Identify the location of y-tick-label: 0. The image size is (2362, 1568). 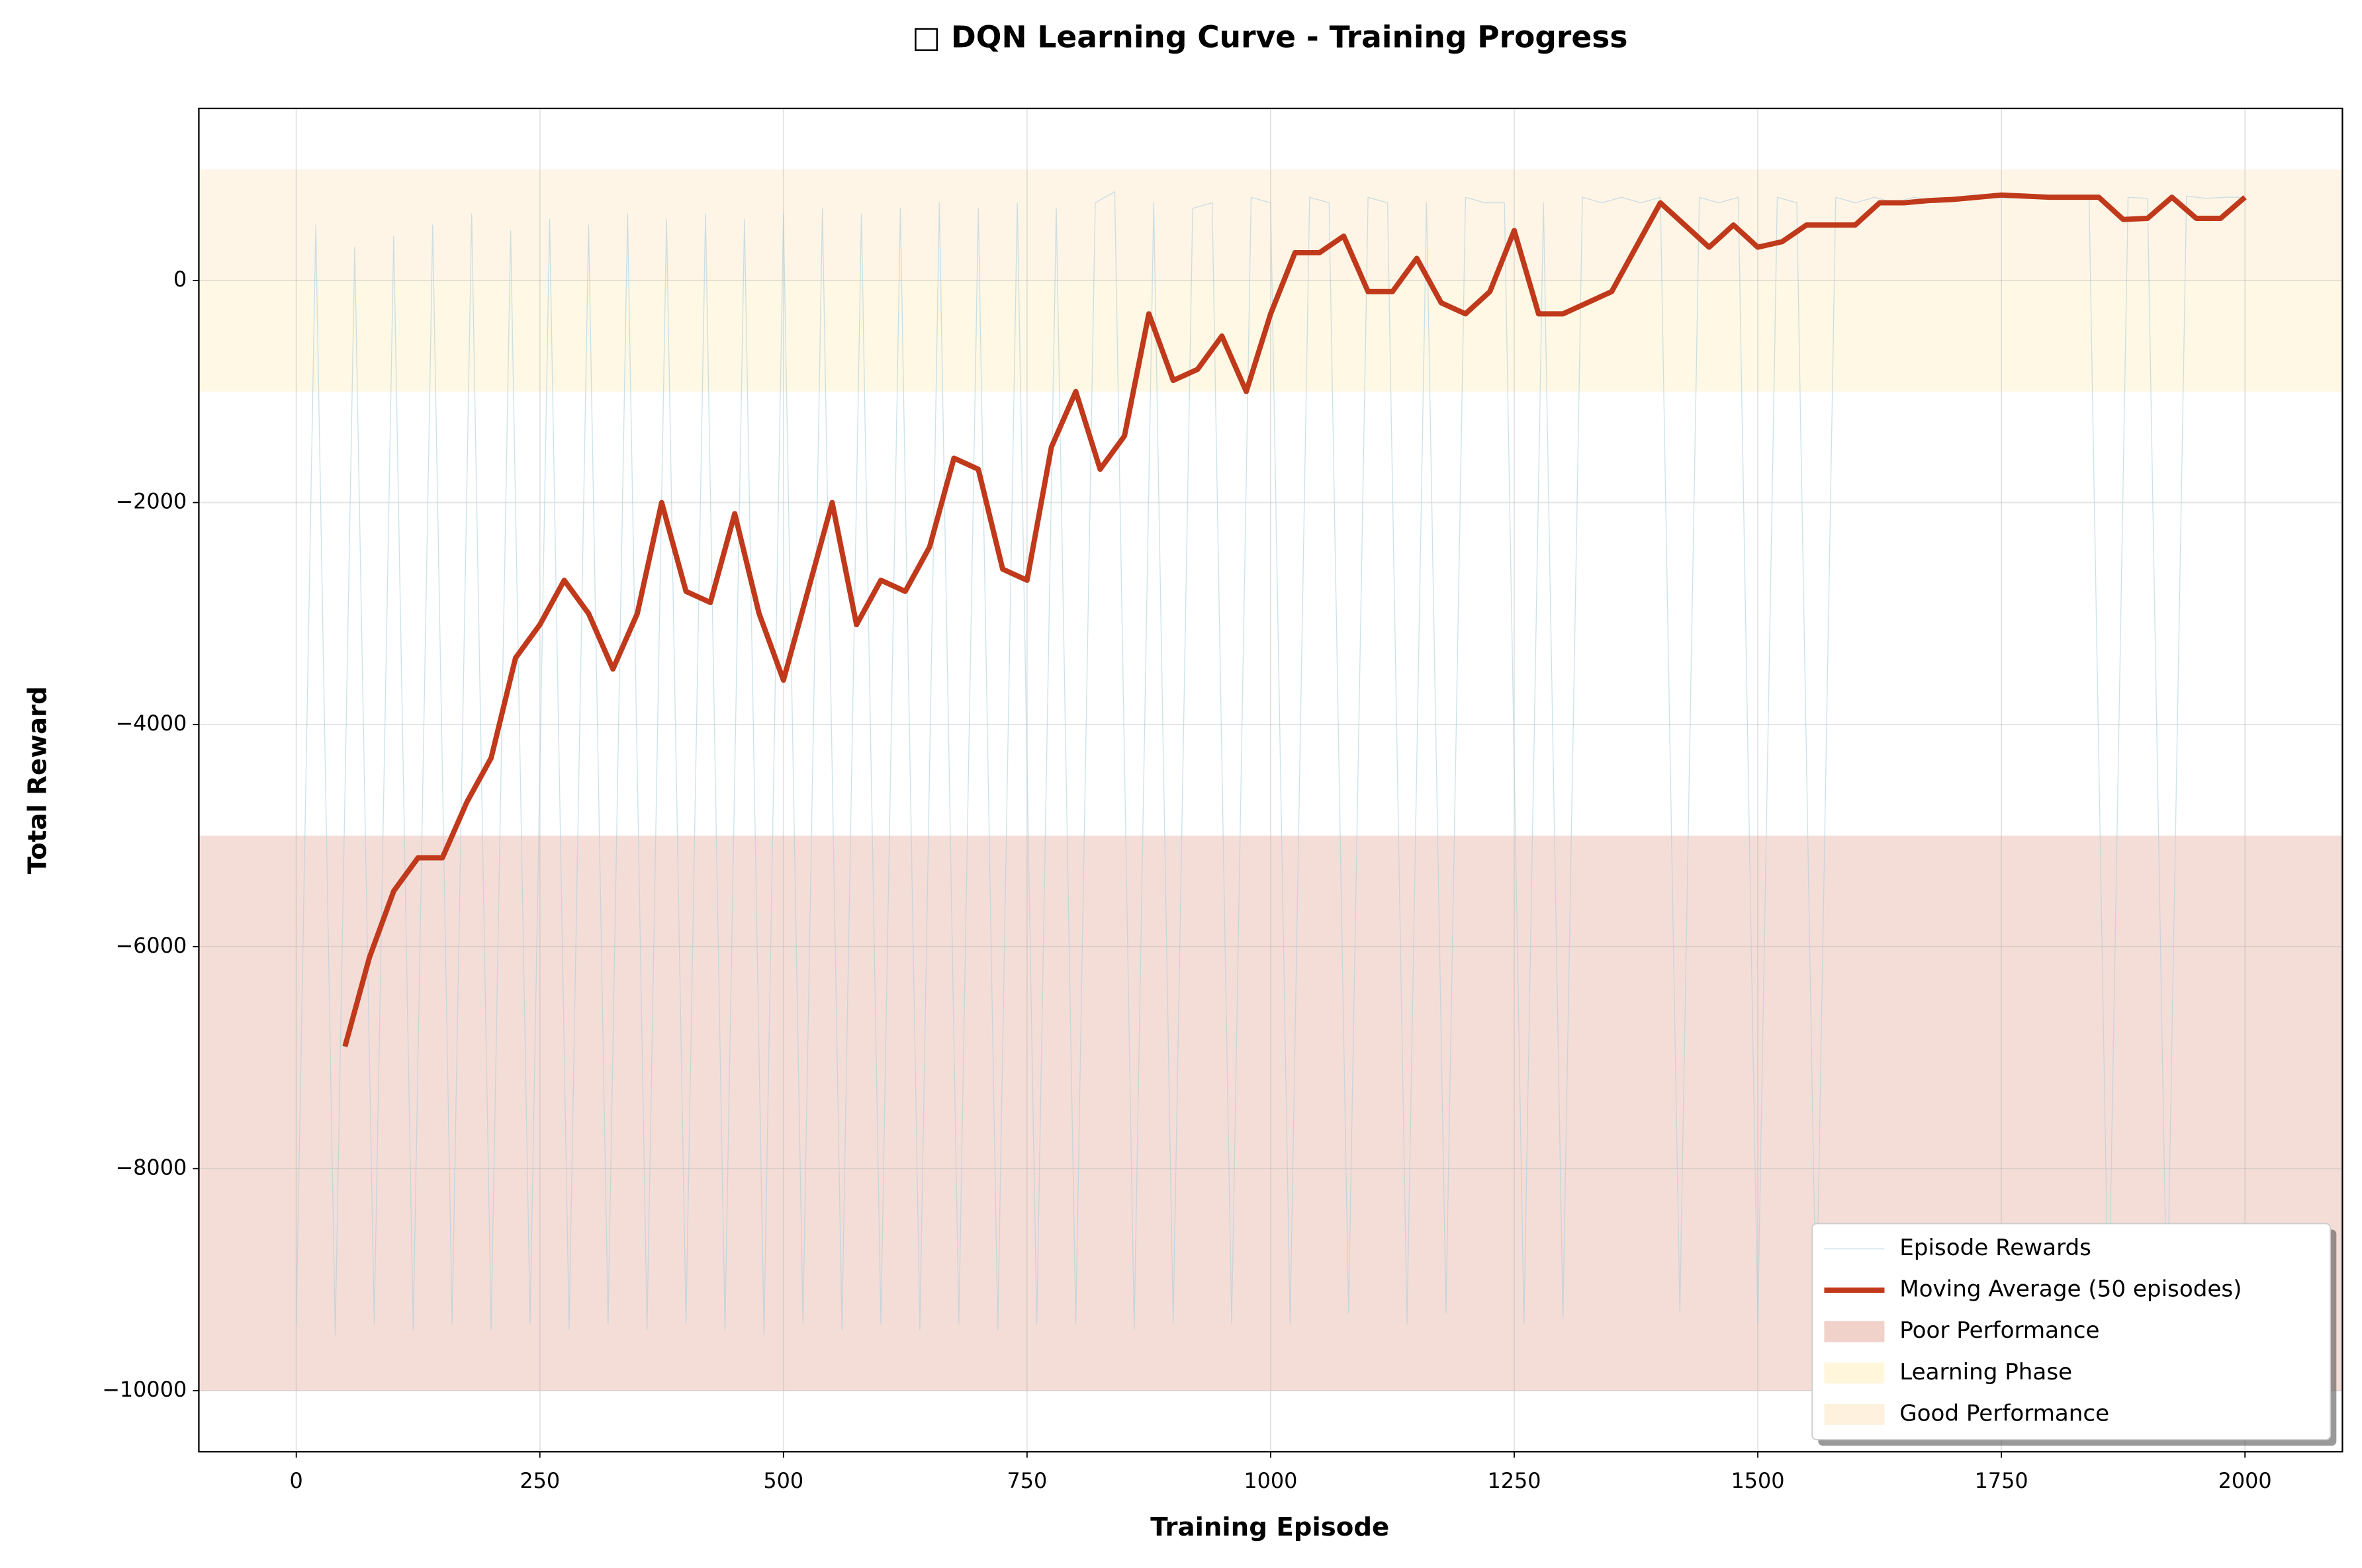
(180, 279).